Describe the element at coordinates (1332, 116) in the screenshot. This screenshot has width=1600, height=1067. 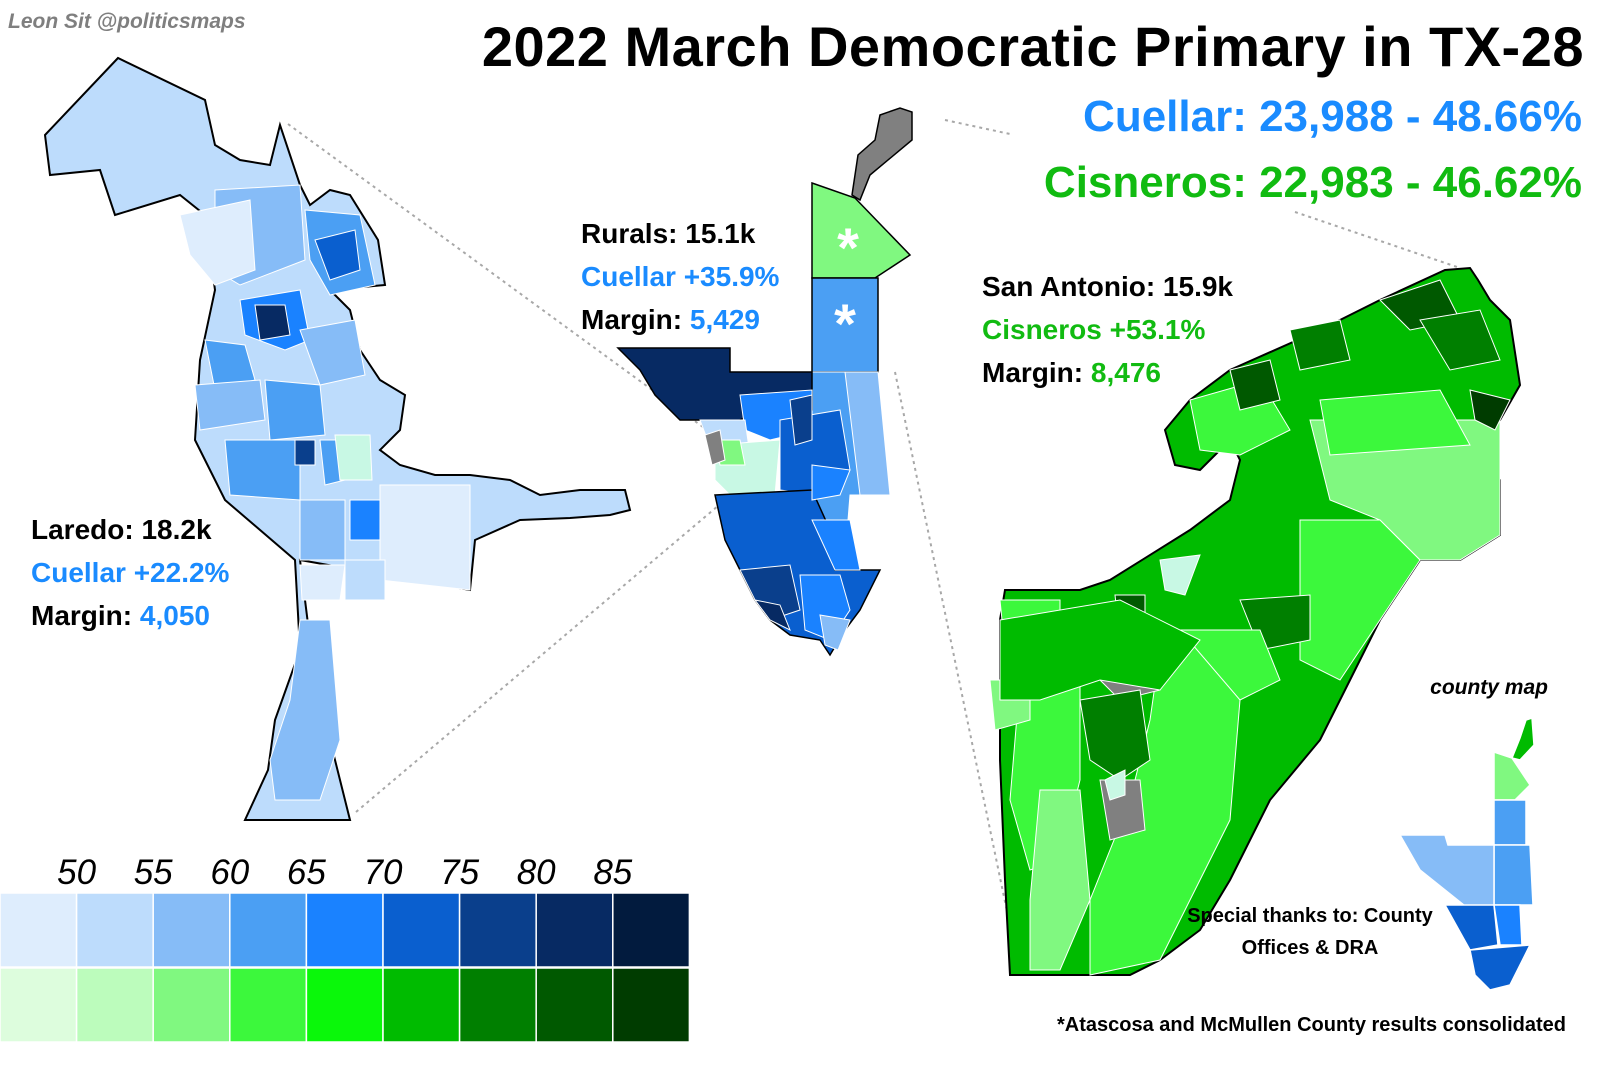
I see `cuellar-total: Cuellar: 23,988 - 48.66%` at that location.